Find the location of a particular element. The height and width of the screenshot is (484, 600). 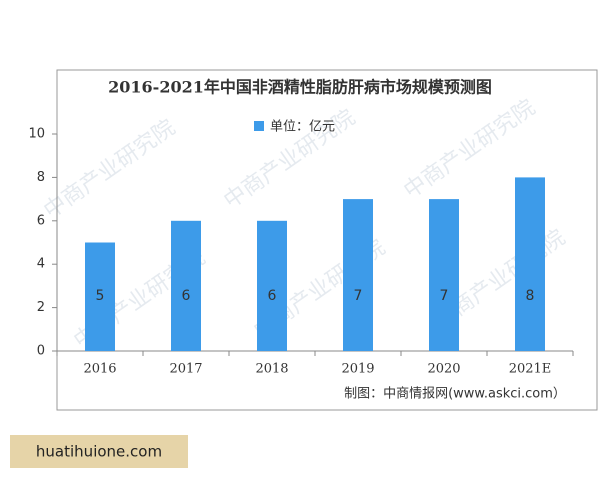

data-label: 5 is located at coordinates (100, 296).